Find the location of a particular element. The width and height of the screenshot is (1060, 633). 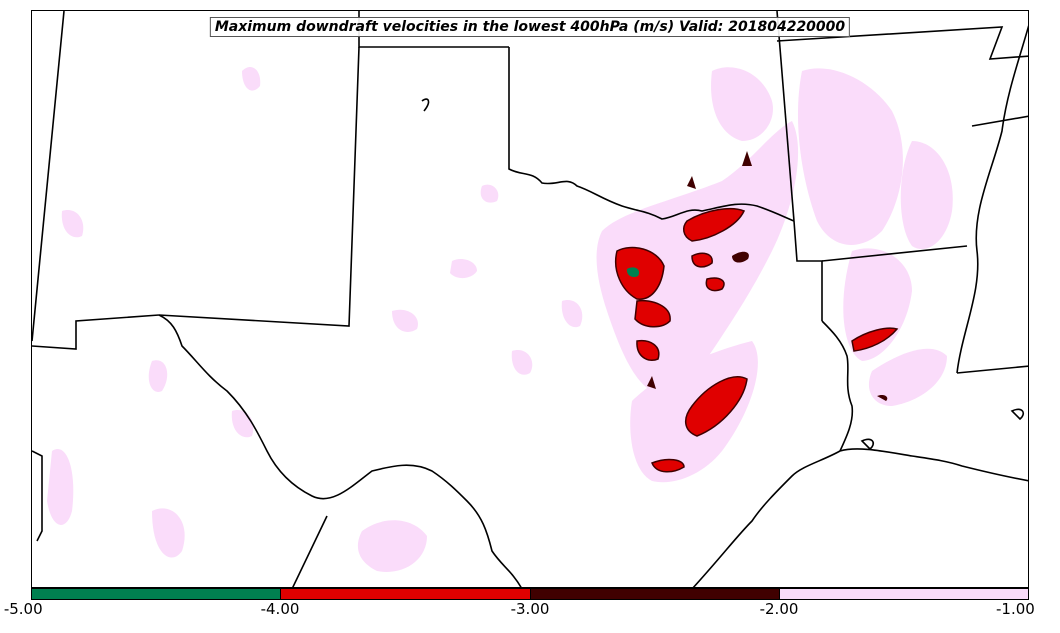

colorbar-tick-4: -2.00 is located at coordinates (779, 609).